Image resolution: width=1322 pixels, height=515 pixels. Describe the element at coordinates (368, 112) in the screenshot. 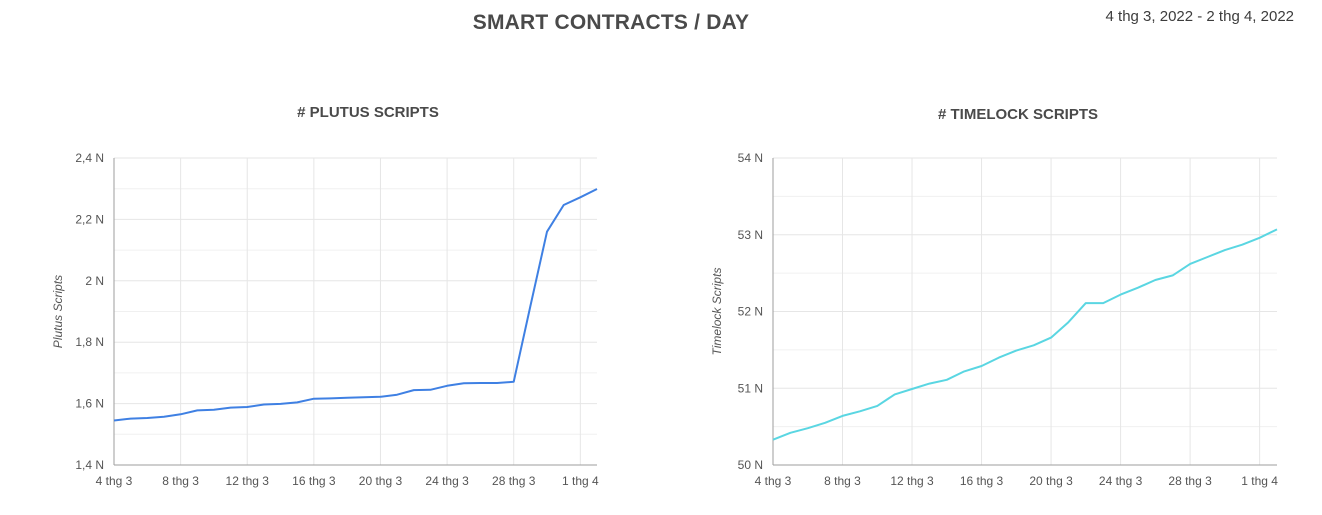

I see `plutus-chart-title: # PLUTUS SCRIPTS` at that location.